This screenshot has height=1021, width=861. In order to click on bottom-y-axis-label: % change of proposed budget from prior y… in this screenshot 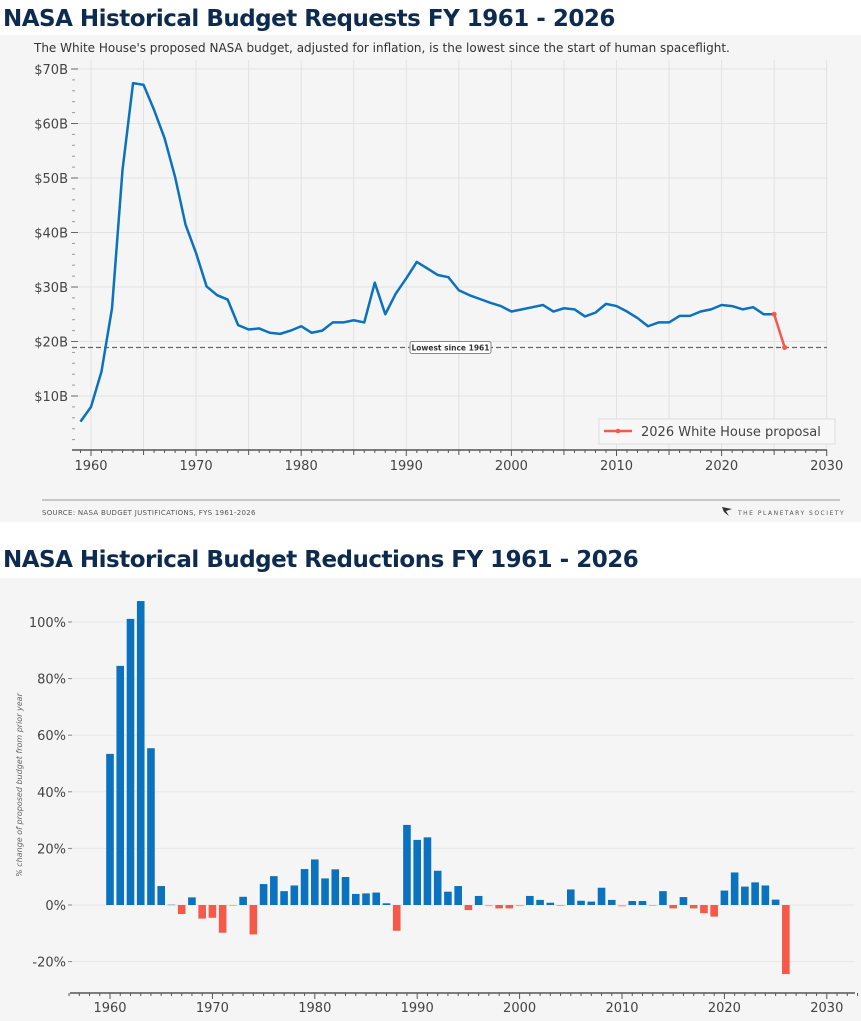, I will do `click(19, 784)`.